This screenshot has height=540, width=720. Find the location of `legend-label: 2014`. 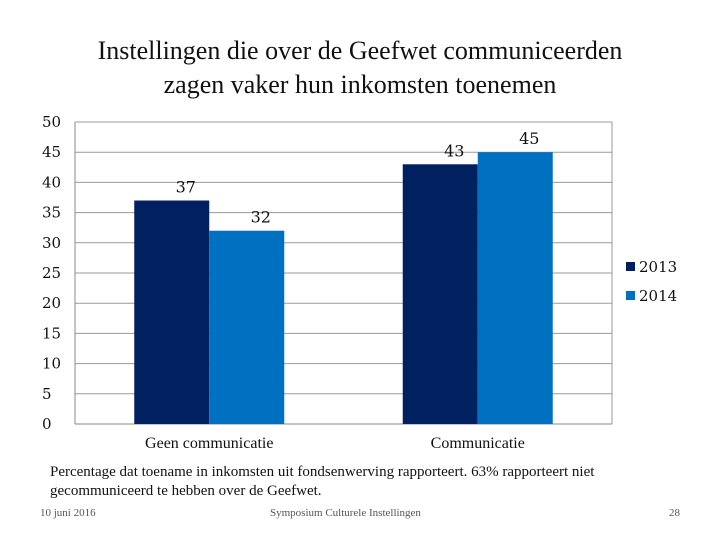

legend-label: 2014 is located at coordinates (658, 296).